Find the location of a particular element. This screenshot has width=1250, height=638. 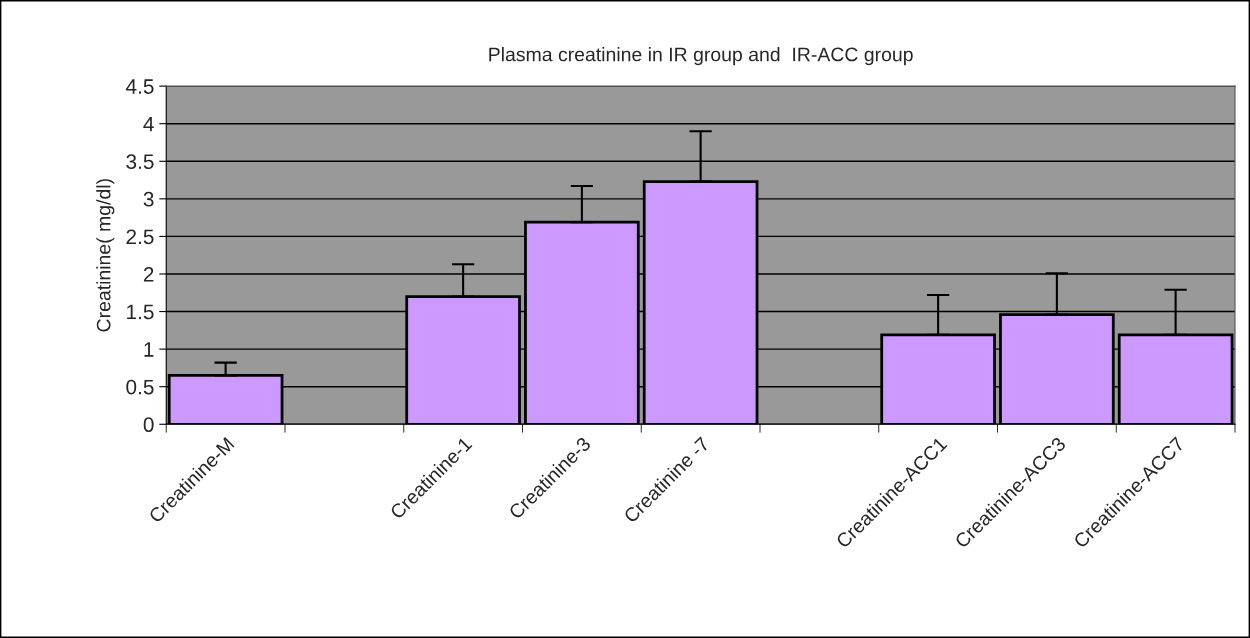

y-tick-label: 4.5 is located at coordinates (139, 86).